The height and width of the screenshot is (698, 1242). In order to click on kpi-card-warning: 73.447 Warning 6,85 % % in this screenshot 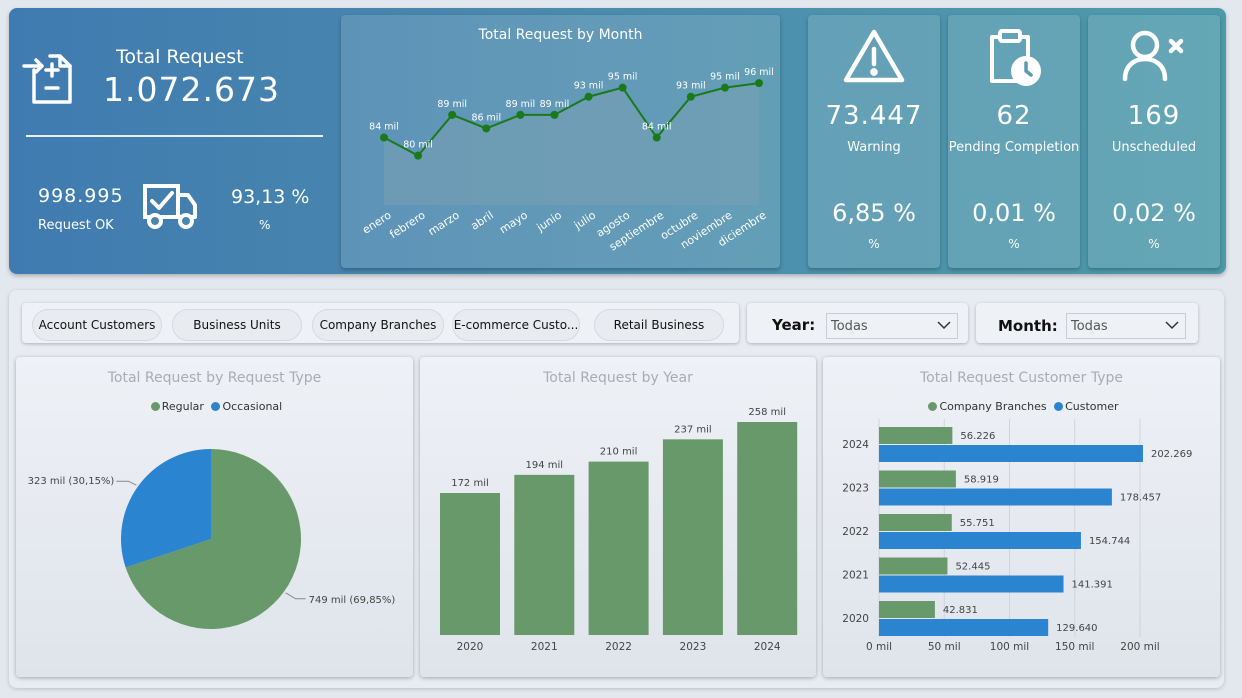, I will do `click(874, 141)`.